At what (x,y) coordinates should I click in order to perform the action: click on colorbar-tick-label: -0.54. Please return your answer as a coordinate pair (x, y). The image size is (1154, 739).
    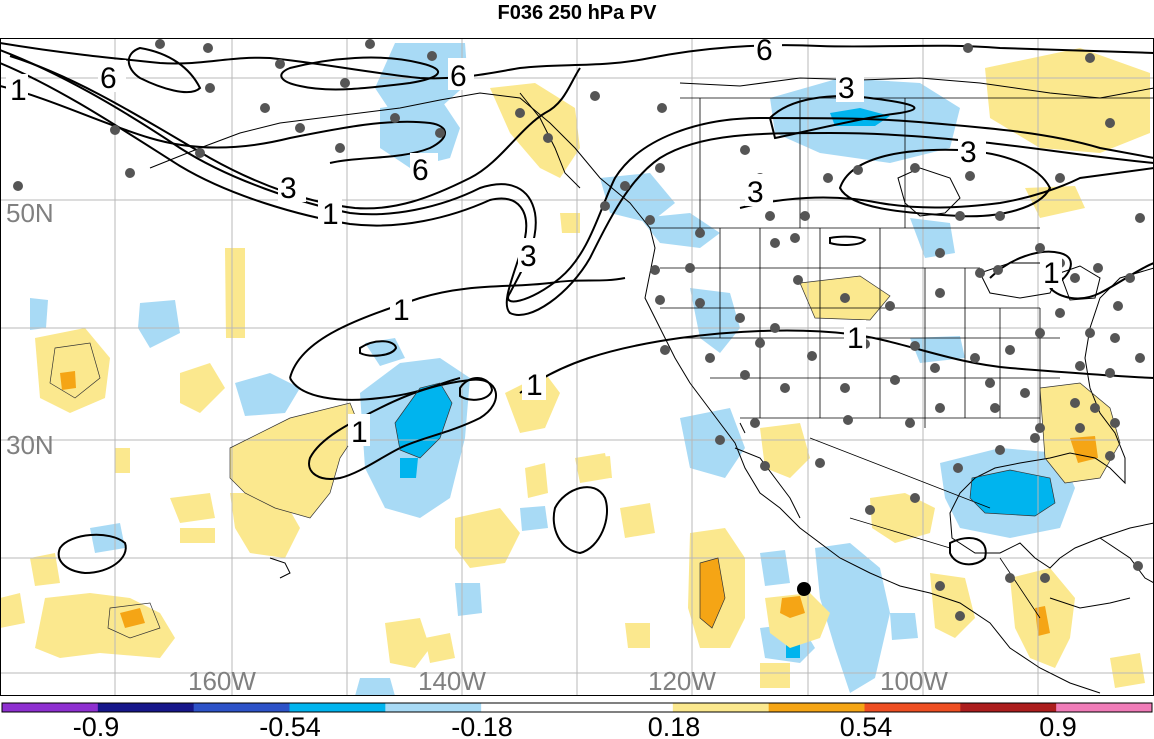
    Looking at the image, I should click on (290, 725).